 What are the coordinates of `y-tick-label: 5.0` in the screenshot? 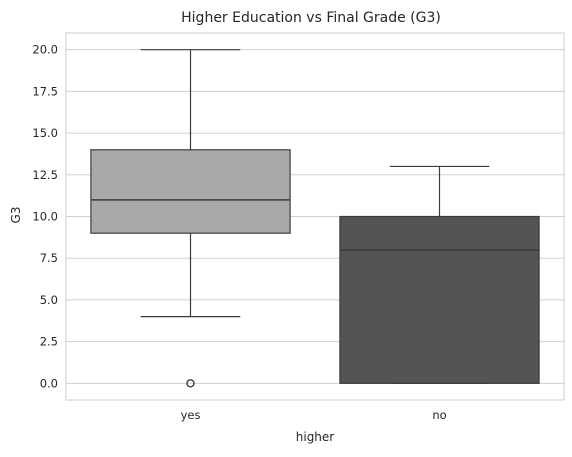 It's located at (49, 300).